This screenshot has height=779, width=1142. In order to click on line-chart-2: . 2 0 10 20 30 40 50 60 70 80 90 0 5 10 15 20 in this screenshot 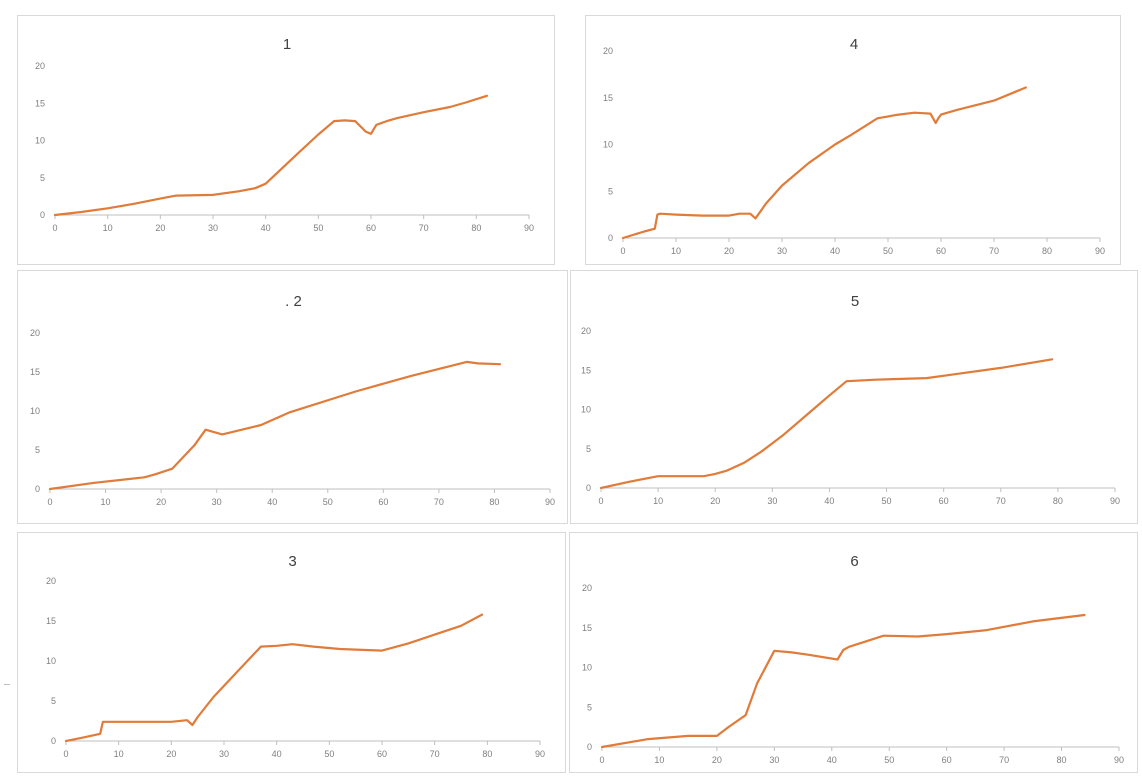, I will do `click(292, 400)`.